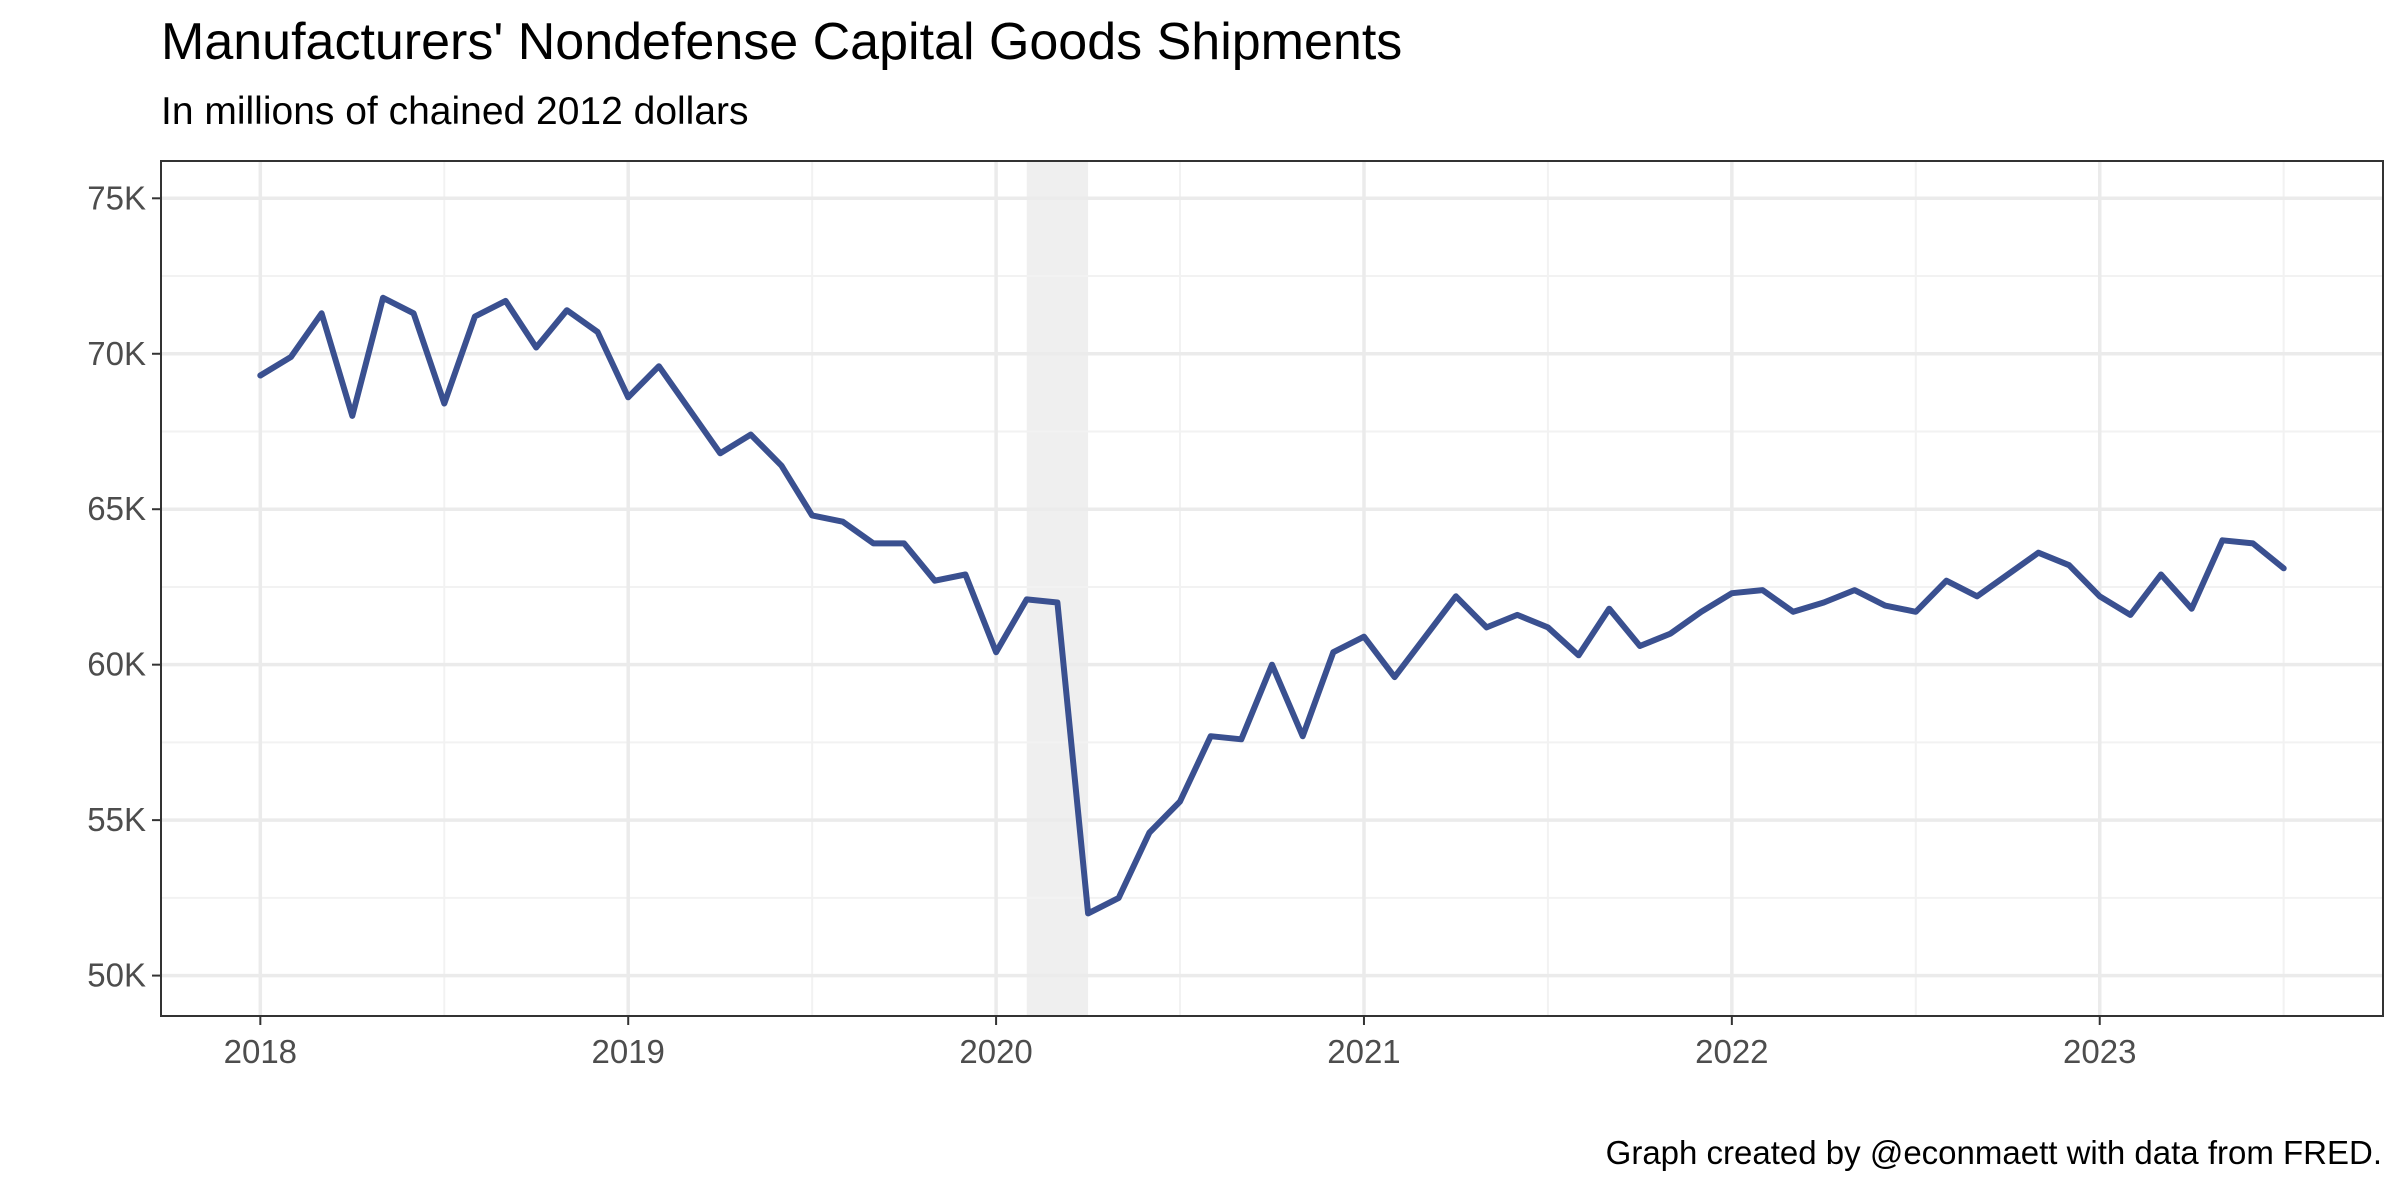  I want to click on recession-shading-layer, so click(1057, 588).